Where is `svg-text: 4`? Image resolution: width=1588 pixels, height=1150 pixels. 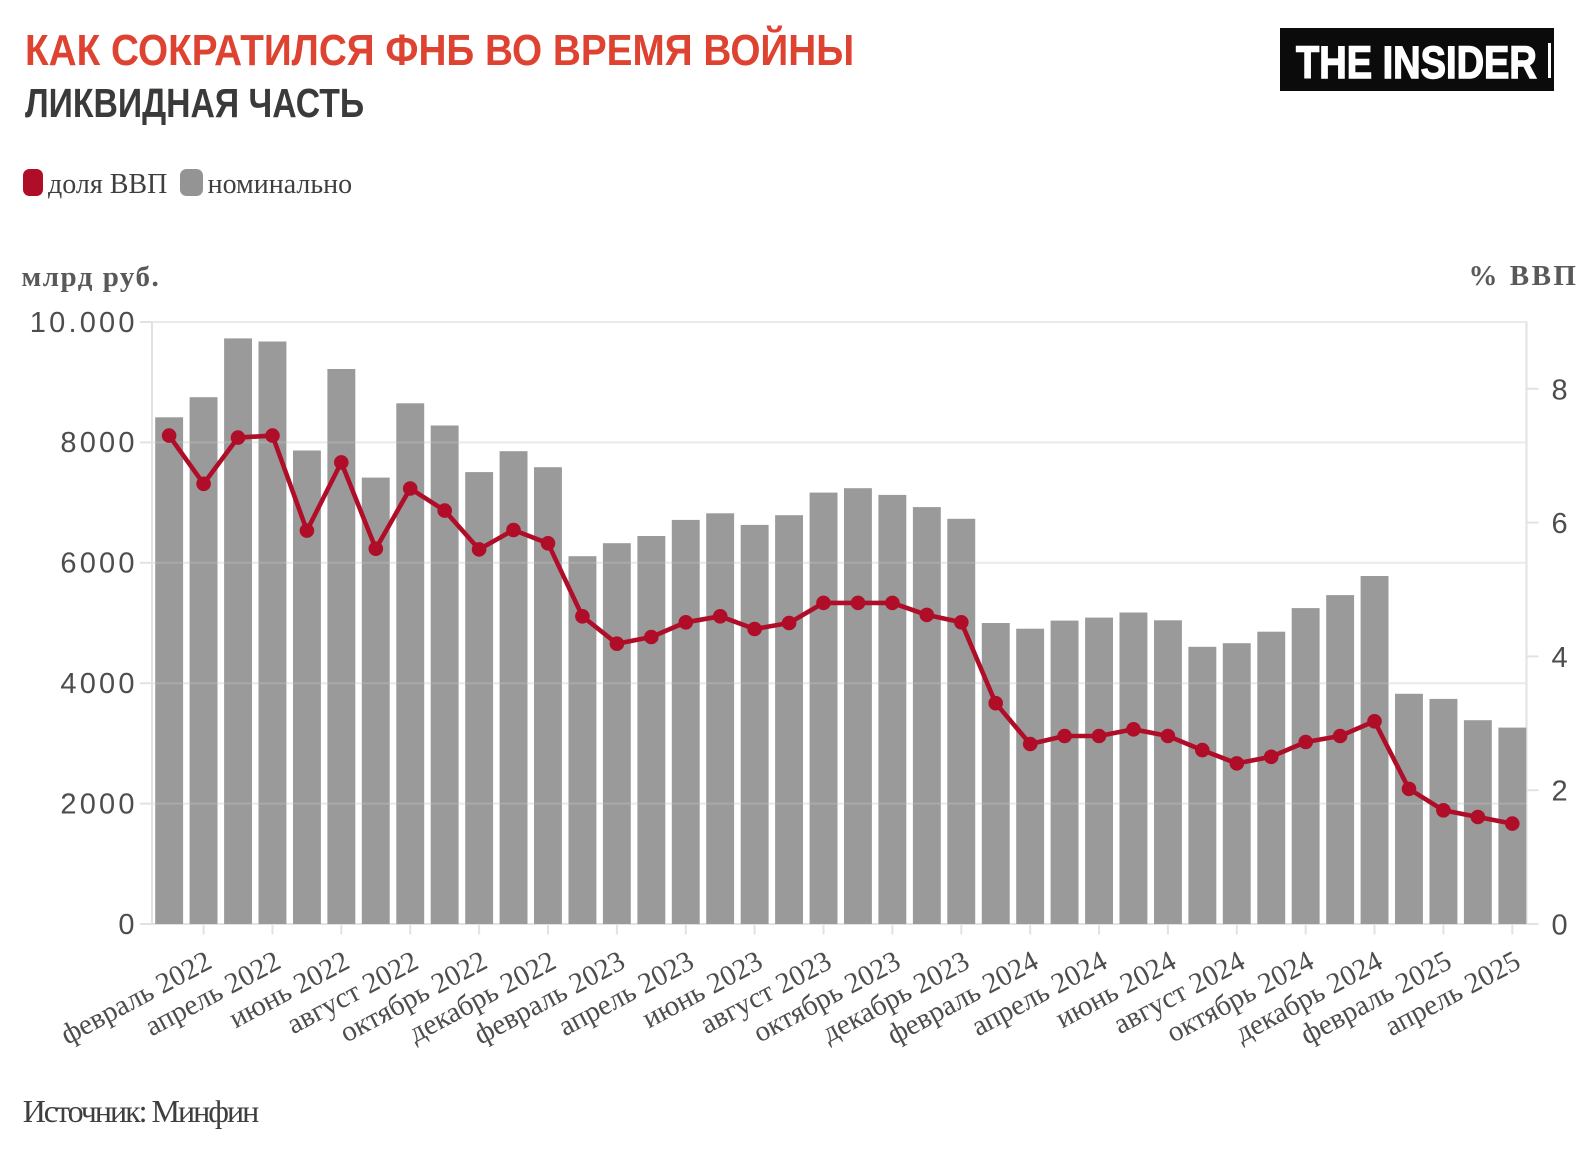
svg-text: 4 is located at coordinates (1560, 658).